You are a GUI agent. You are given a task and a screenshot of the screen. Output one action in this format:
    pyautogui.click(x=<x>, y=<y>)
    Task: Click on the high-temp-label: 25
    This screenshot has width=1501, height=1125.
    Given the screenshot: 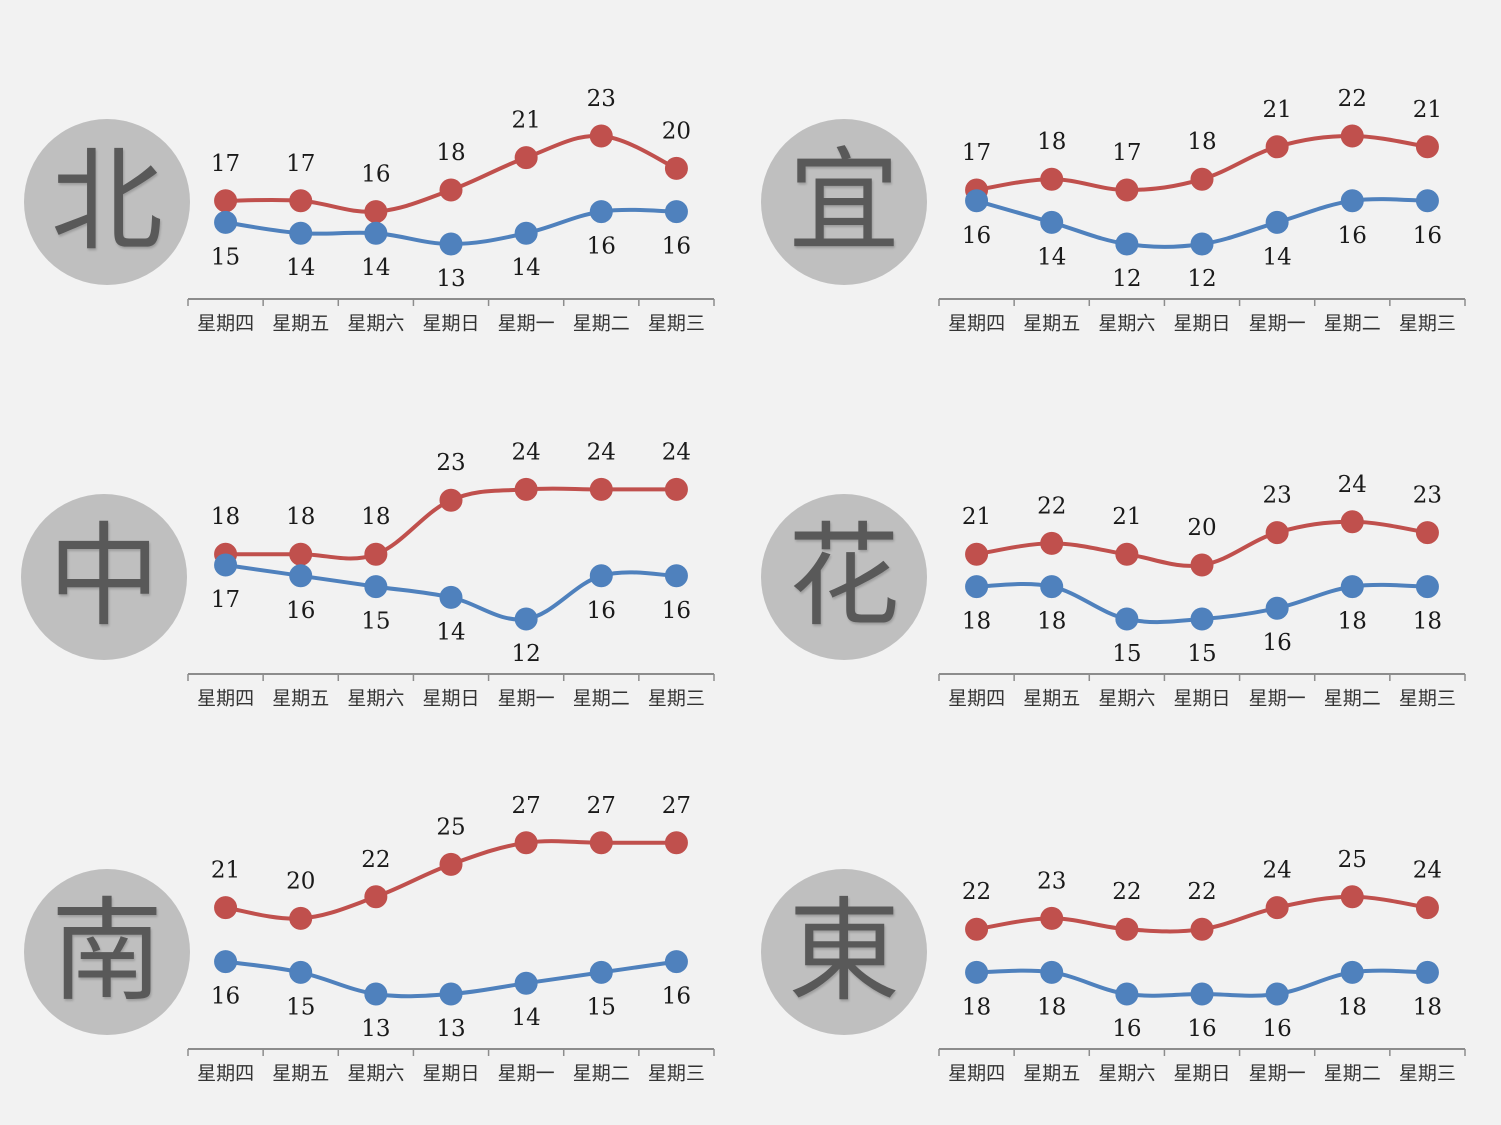 What is the action you would take?
    pyautogui.click(x=1352, y=860)
    